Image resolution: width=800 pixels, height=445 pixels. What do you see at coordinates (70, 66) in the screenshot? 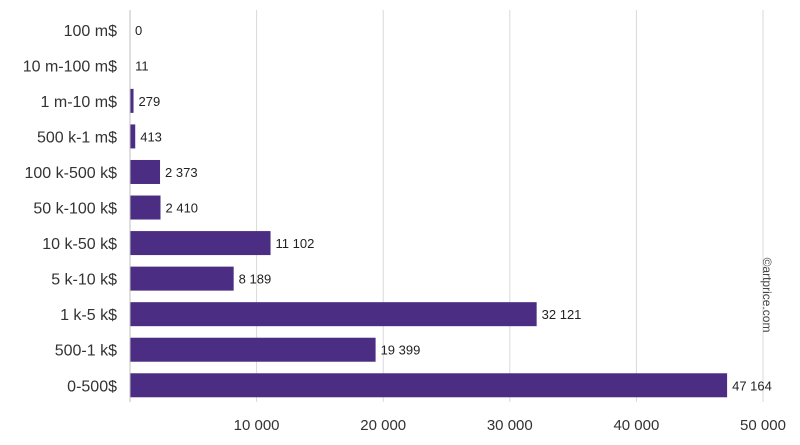
I see `category-label: 10 m-100 m$` at bounding box center [70, 66].